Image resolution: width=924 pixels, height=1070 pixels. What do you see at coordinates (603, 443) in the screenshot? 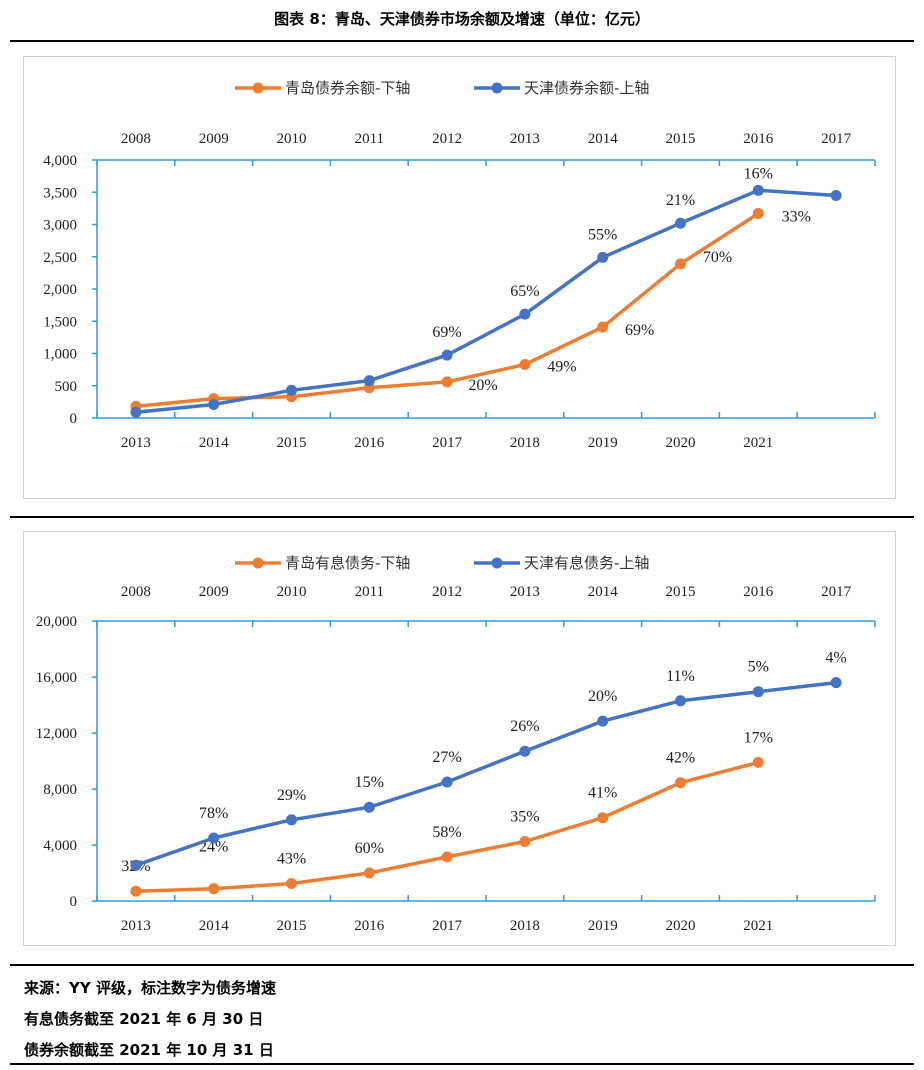
I see `bottom-axis-label: 2019` at bounding box center [603, 443].